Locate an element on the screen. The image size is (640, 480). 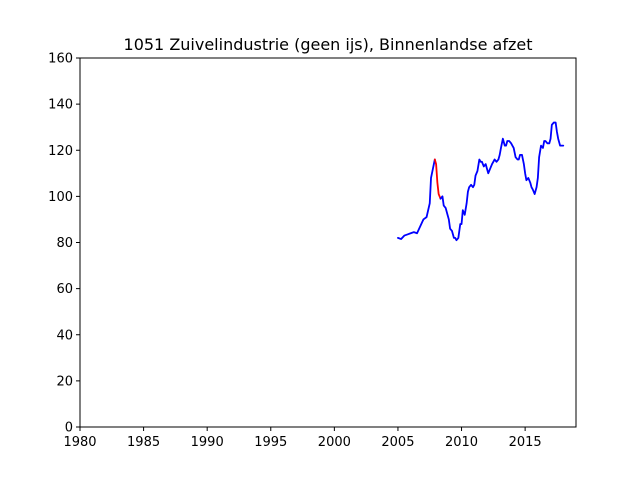
x-tick-label: 2015 is located at coordinates (525, 442).